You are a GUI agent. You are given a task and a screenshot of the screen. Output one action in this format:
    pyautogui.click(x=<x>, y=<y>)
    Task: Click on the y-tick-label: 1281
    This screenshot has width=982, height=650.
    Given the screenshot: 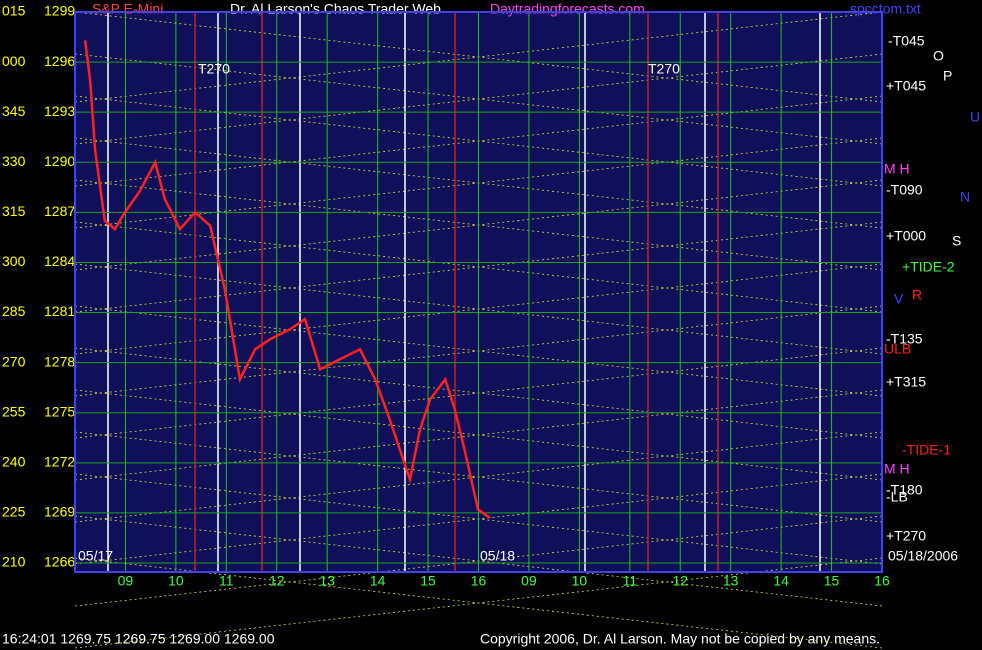 What is the action you would take?
    pyautogui.click(x=59, y=311)
    